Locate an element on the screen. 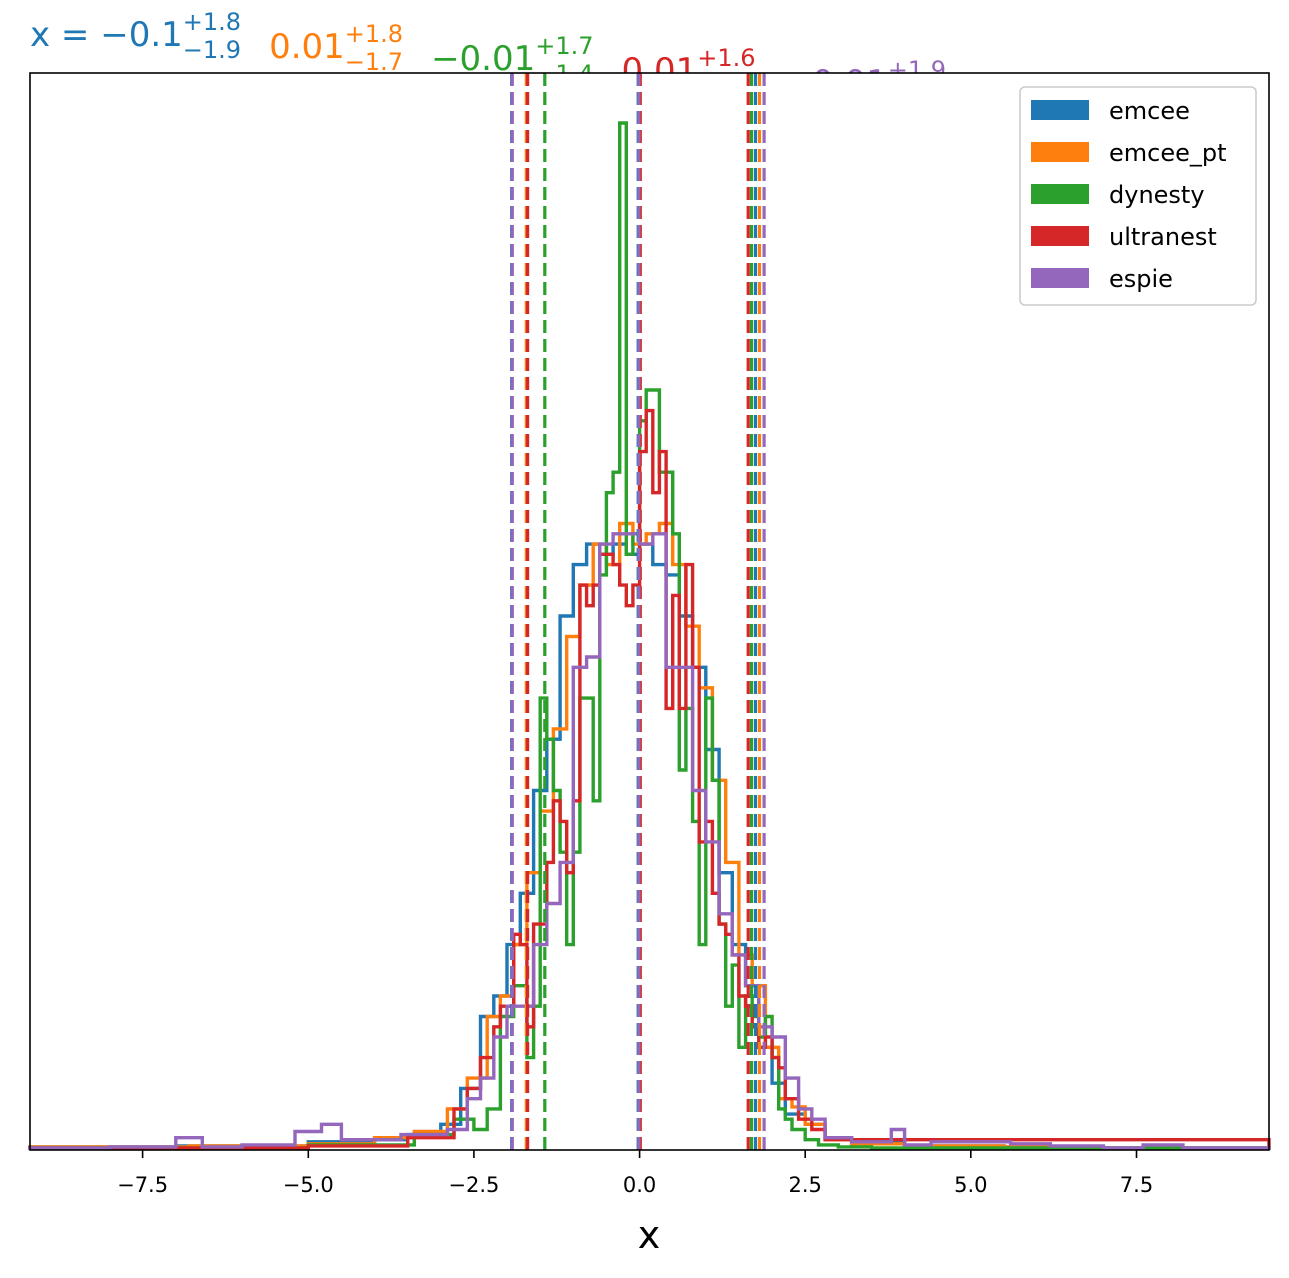 The image size is (1289, 1278). x-axis: −7.5 −5.0 −2.5 0.0 2.5 5.0 7.5 is located at coordinates (635, 1173).